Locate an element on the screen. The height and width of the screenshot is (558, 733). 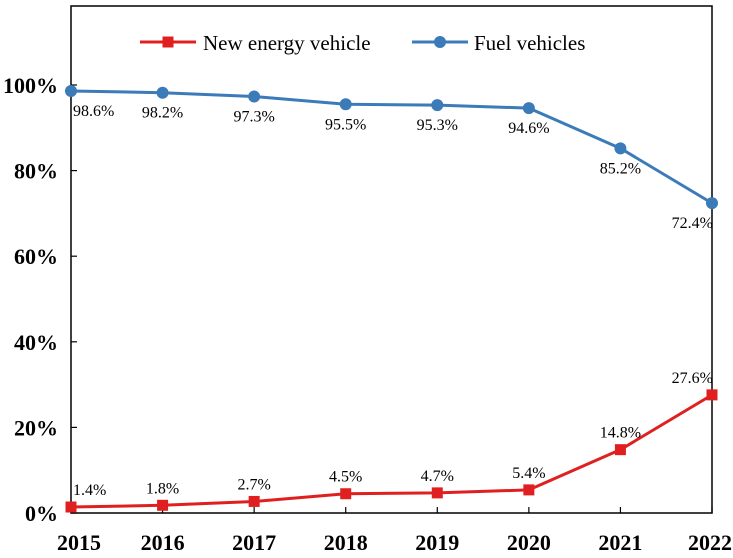
data-label: 98.6% is located at coordinates (93, 111).